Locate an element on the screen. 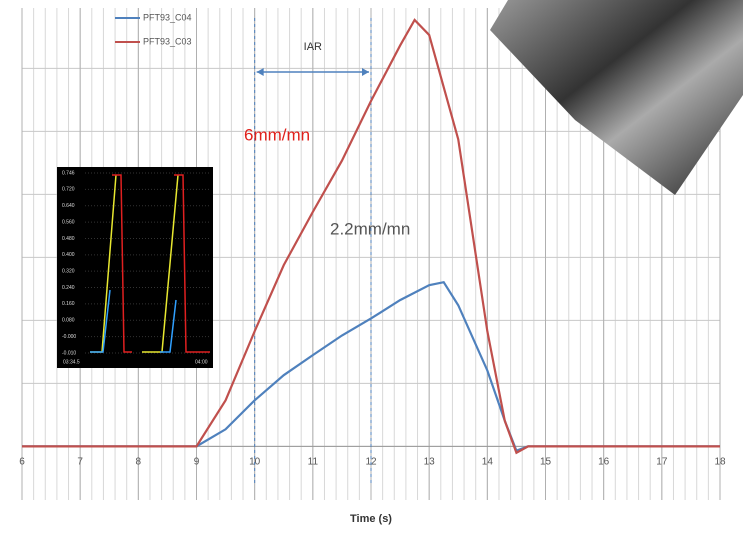 The width and height of the screenshot is (743, 539). x-axis-title: Time (s) is located at coordinates (371, 519).